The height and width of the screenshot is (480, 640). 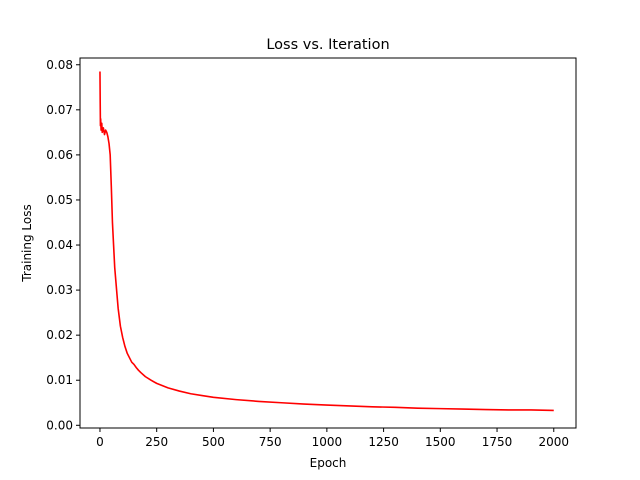 What do you see at coordinates (59, 290) in the screenshot?
I see `y-tick-label: 0.03` at bounding box center [59, 290].